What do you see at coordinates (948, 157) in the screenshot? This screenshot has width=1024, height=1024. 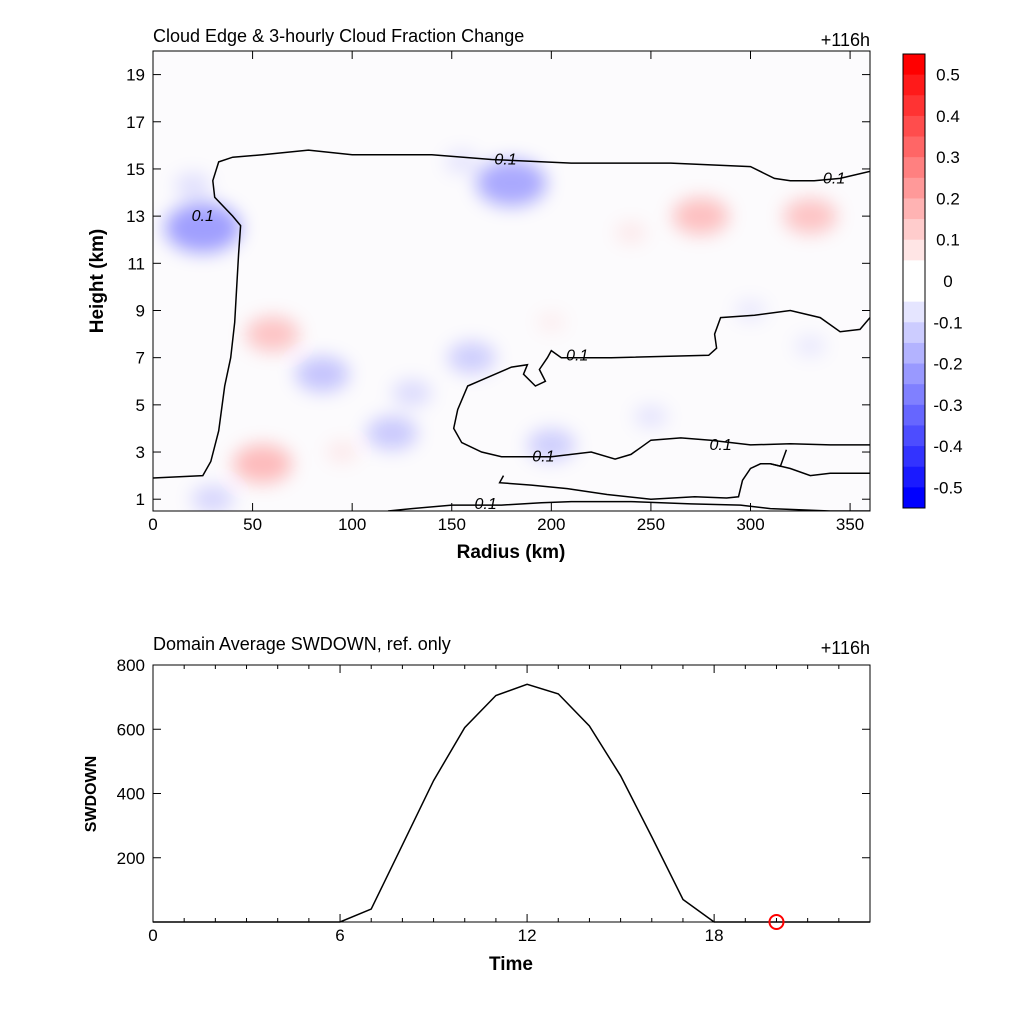 I see `colorbar-label: 0.3` at bounding box center [948, 157].